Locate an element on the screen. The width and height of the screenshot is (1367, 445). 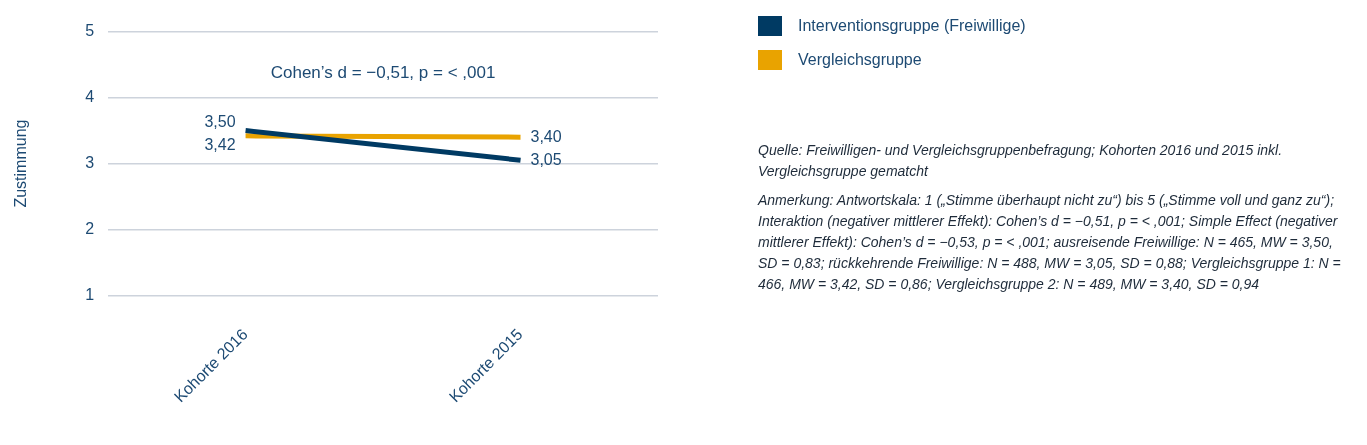
data-label: 3,42 is located at coordinates (220, 145).